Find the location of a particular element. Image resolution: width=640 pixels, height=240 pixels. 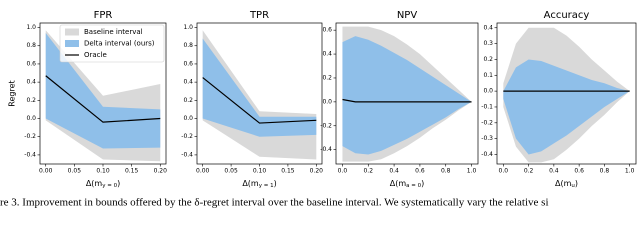

y-axis-label: Regret is located at coordinates (12, 93).